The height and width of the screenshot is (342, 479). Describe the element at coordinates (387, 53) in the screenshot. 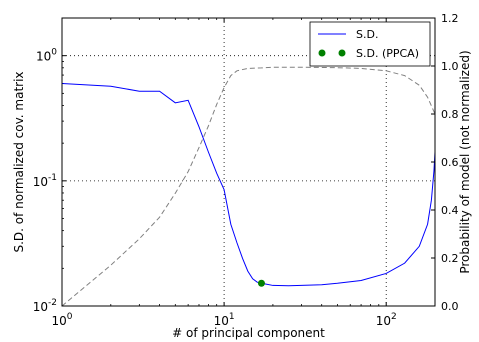

I see `legend-label: S.D. (PPCA)` at that location.